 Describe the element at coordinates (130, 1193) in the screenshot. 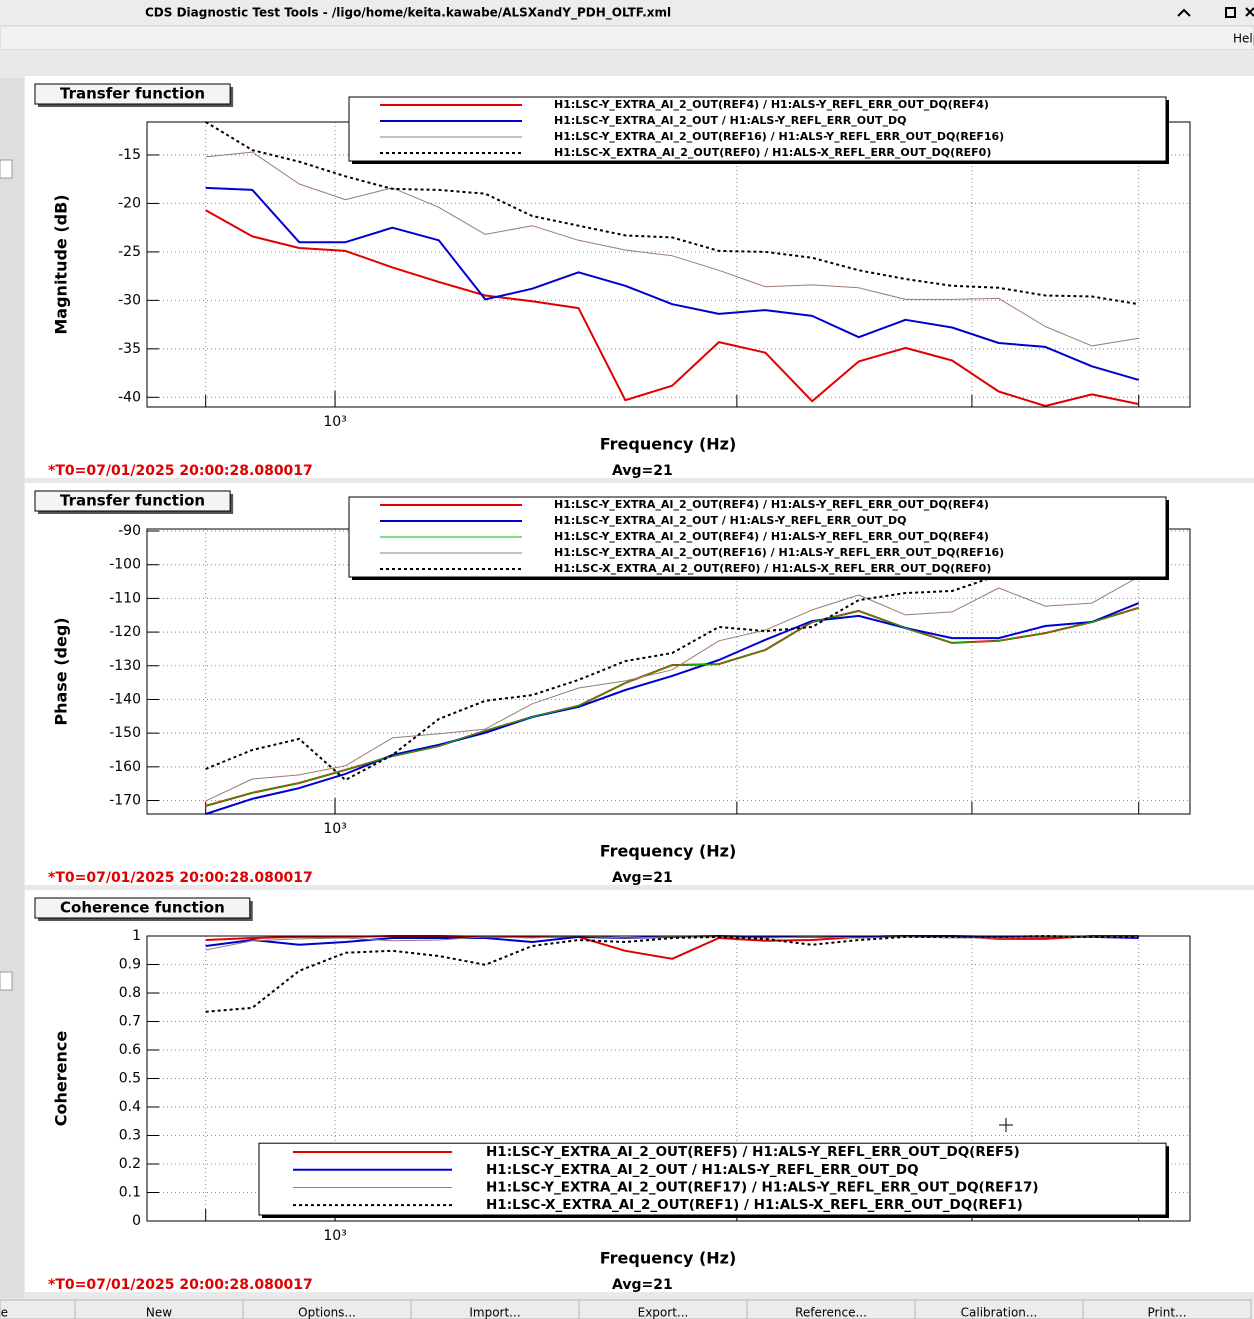

I see `y-tick-label: 0.1` at that location.